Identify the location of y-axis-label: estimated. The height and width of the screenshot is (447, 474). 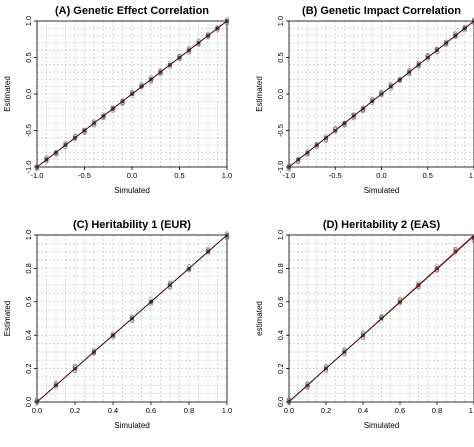
(259, 318).